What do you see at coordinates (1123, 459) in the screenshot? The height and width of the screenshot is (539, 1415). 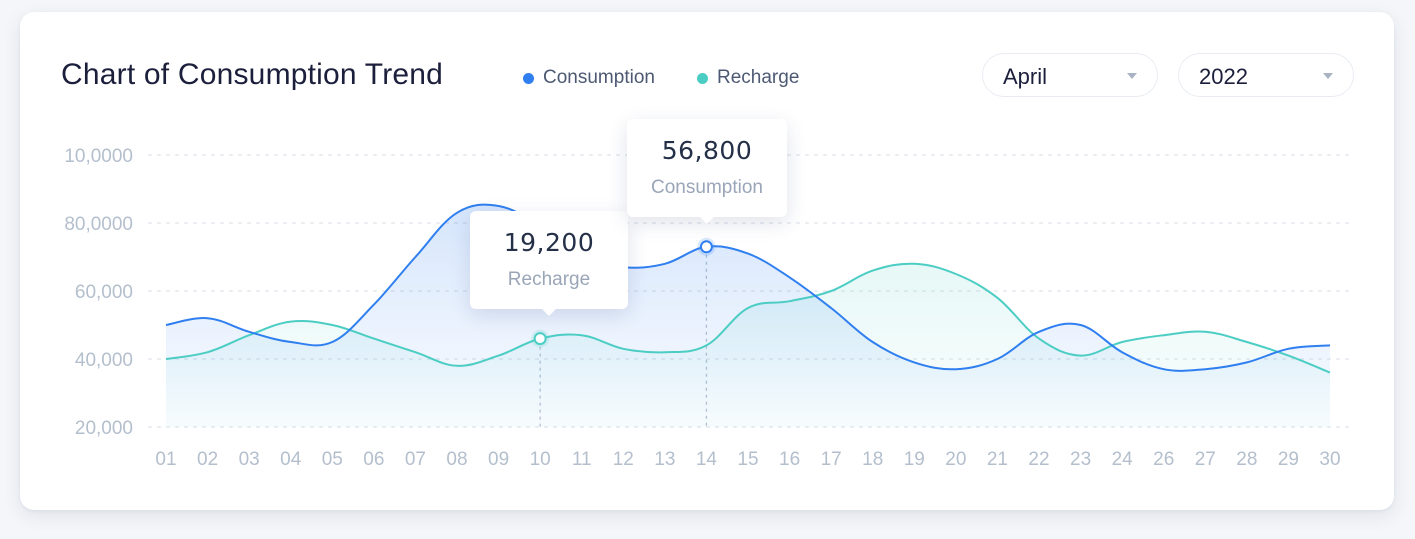 I see `x-tick-label: 24` at bounding box center [1123, 459].